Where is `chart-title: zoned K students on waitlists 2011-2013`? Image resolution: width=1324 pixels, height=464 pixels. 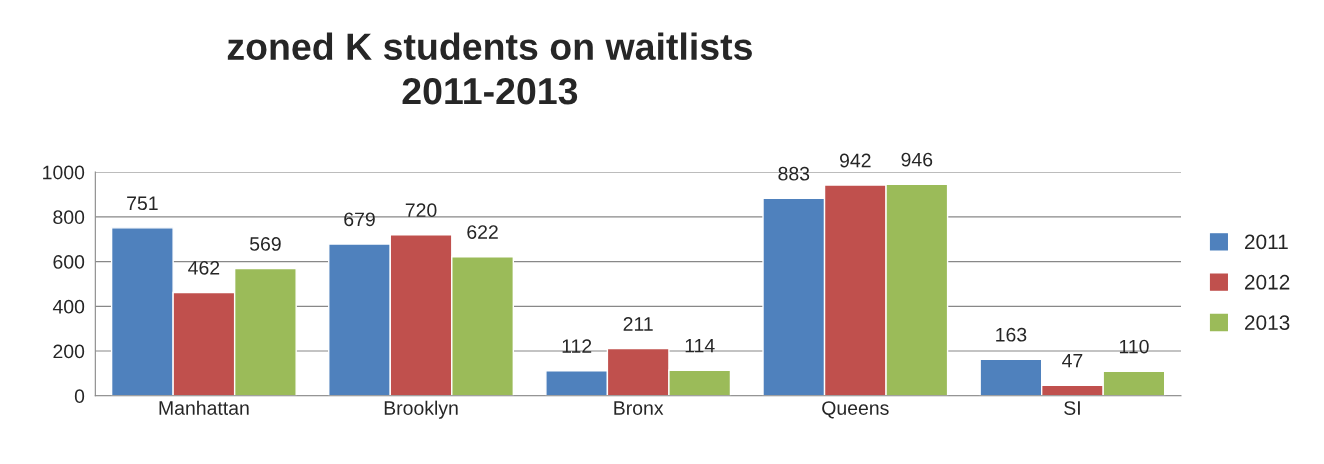
chart-title: zoned K students on waitlists 2011-2013 is located at coordinates (489, 68).